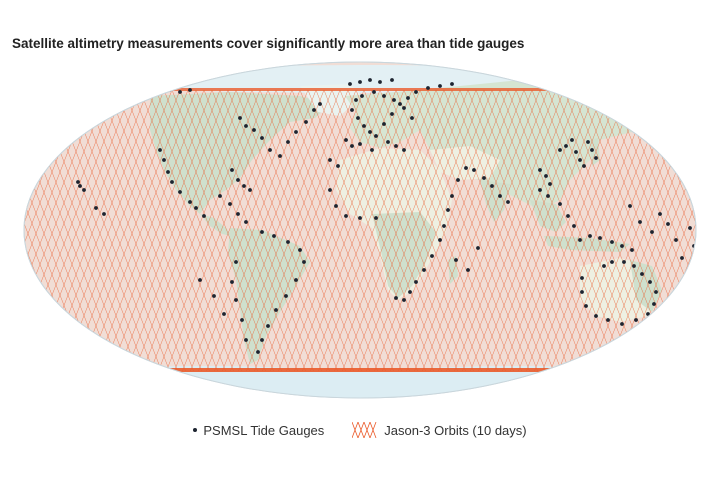 Image resolution: width=720 pixels, height=480 pixels. What do you see at coordinates (455, 430) in the screenshot?
I see `legend-orbits-label: Jason-3 Orbits (10 days)` at bounding box center [455, 430].